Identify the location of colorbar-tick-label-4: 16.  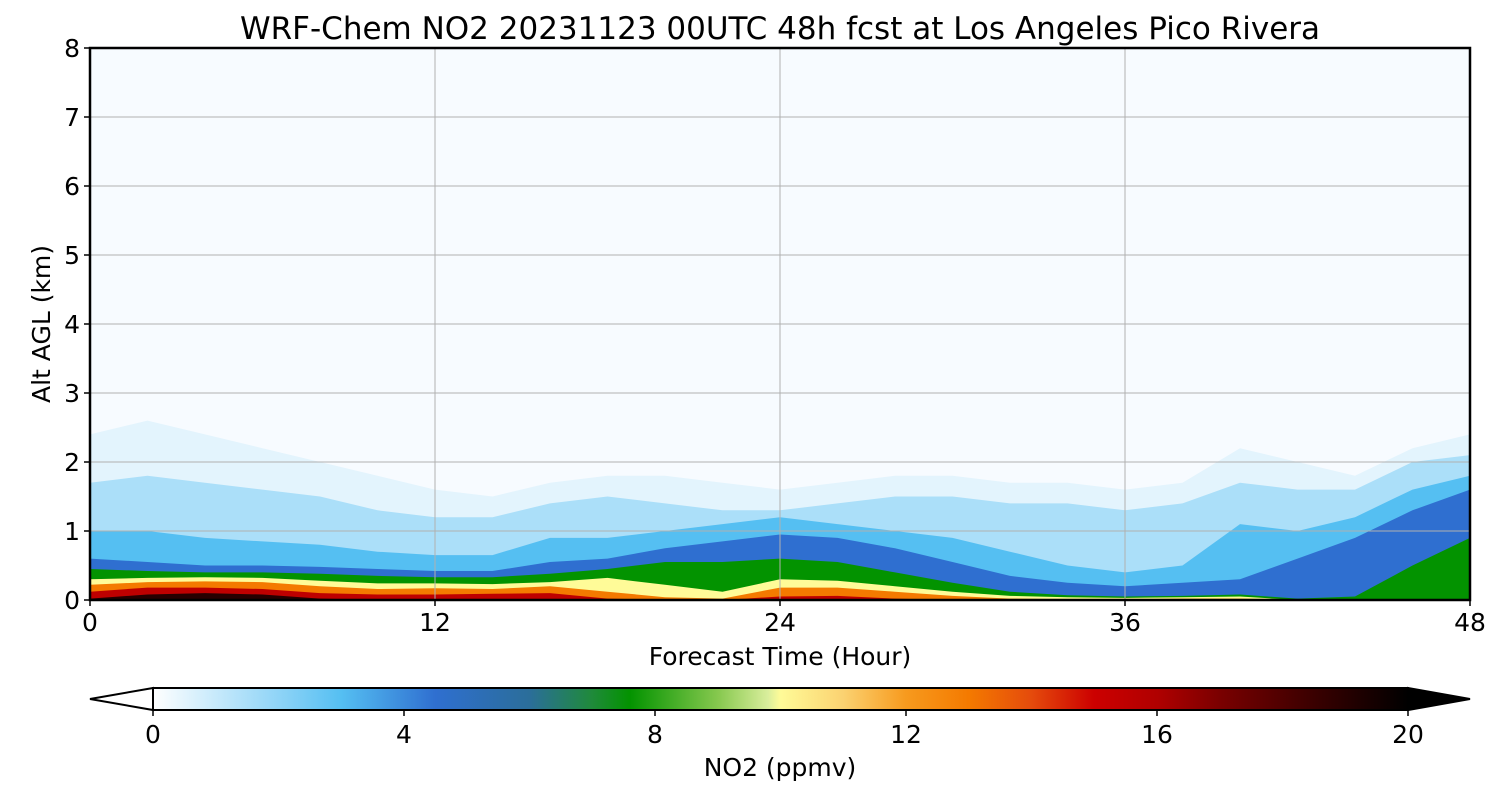
(1157, 734).